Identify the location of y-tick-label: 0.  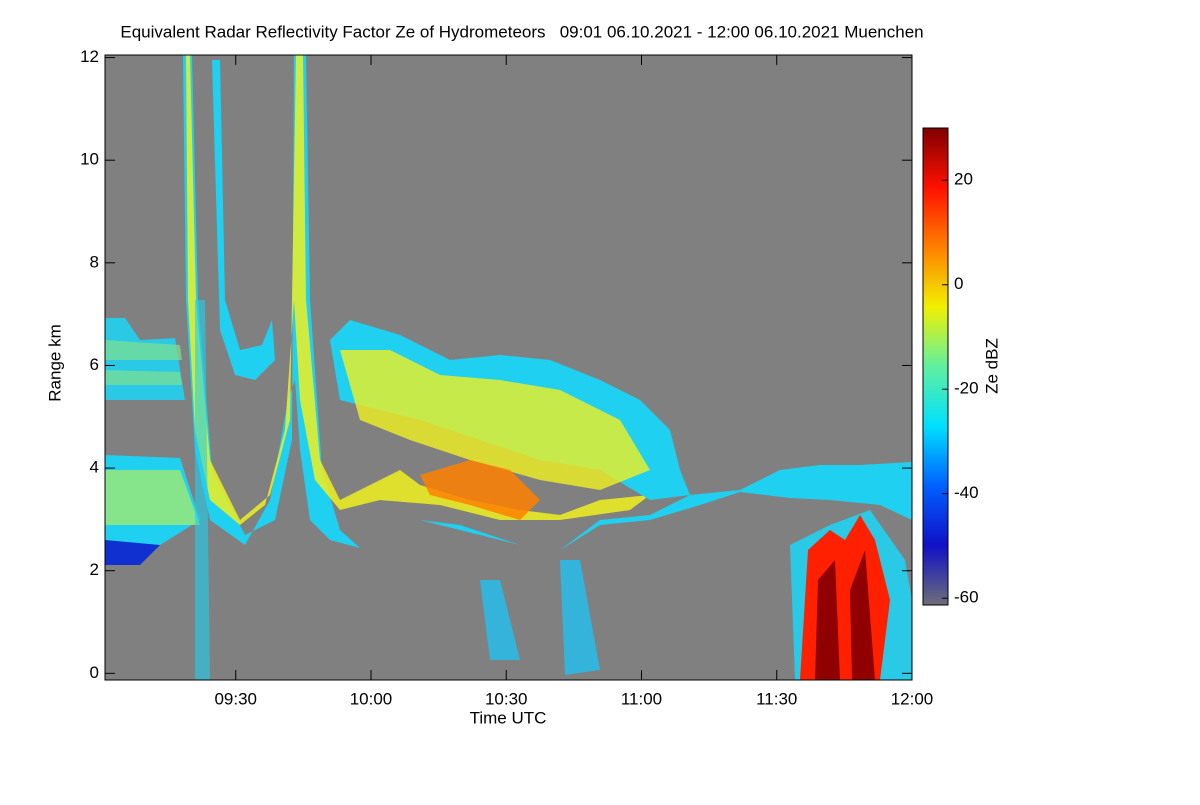
(94, 672).